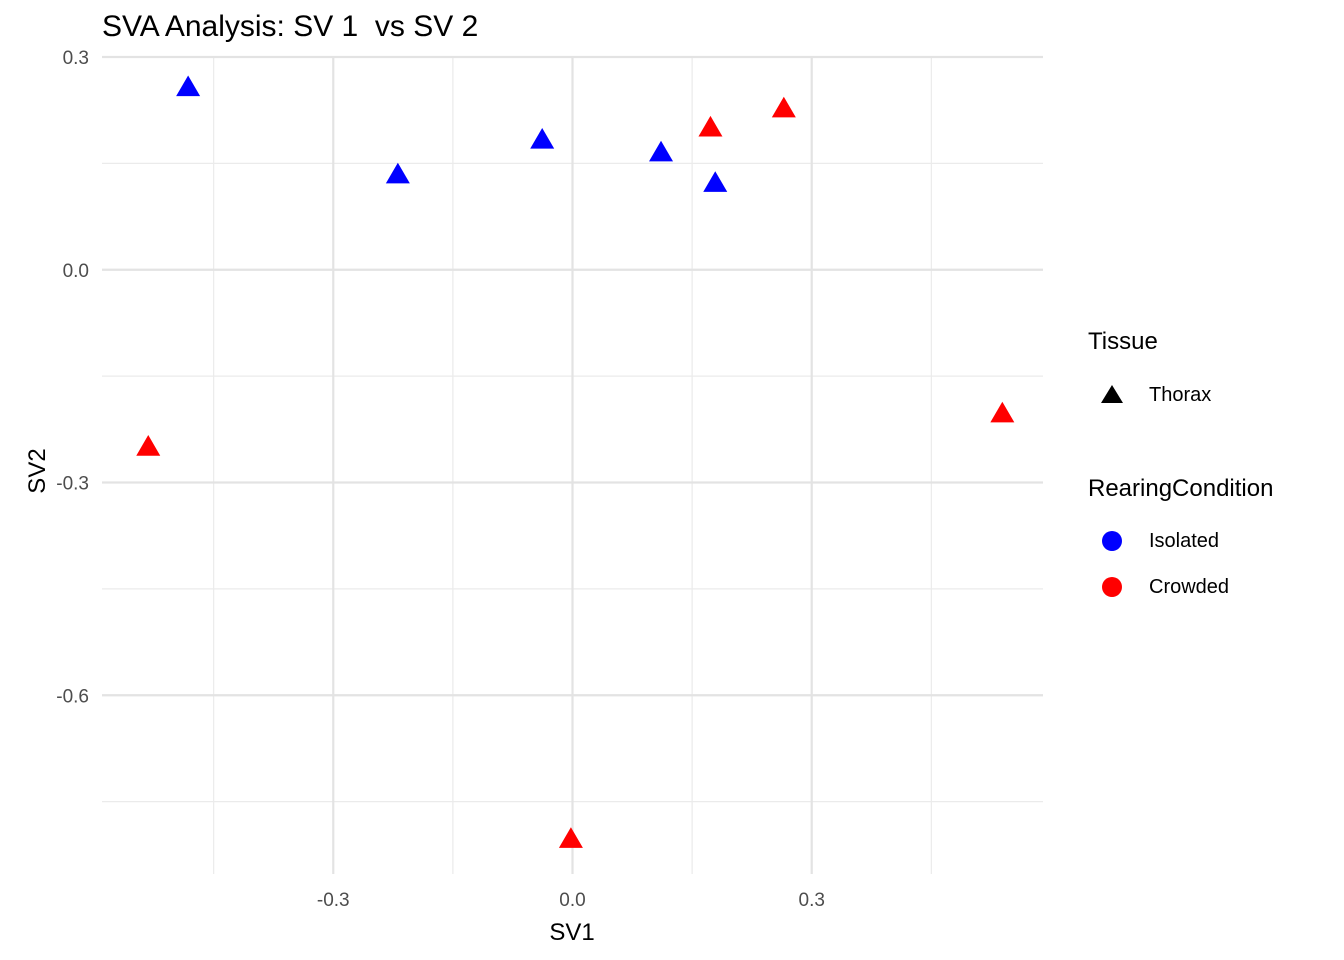 This screenshot has height=960, width=1344. I want to click on x-tick-label: 0.3, so click(812, 900).